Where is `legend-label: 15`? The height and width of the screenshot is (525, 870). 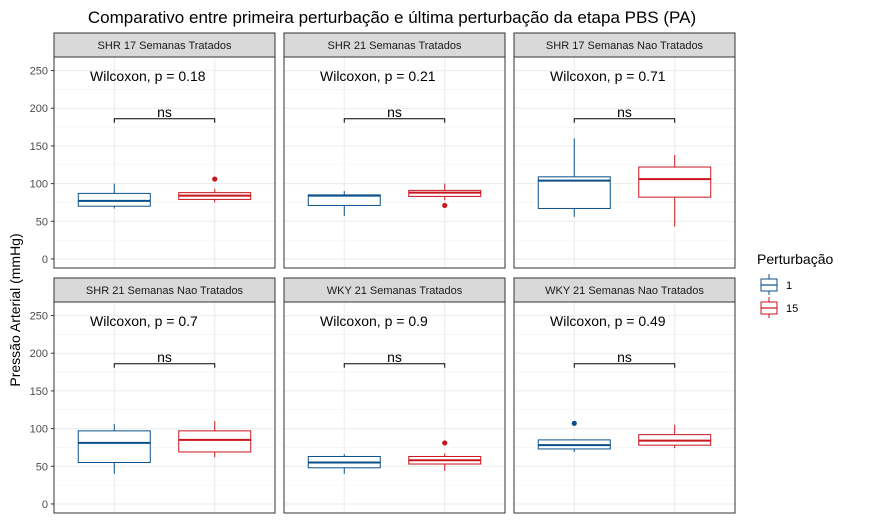
legend-label: 15 is located at coordinates (792, 309).